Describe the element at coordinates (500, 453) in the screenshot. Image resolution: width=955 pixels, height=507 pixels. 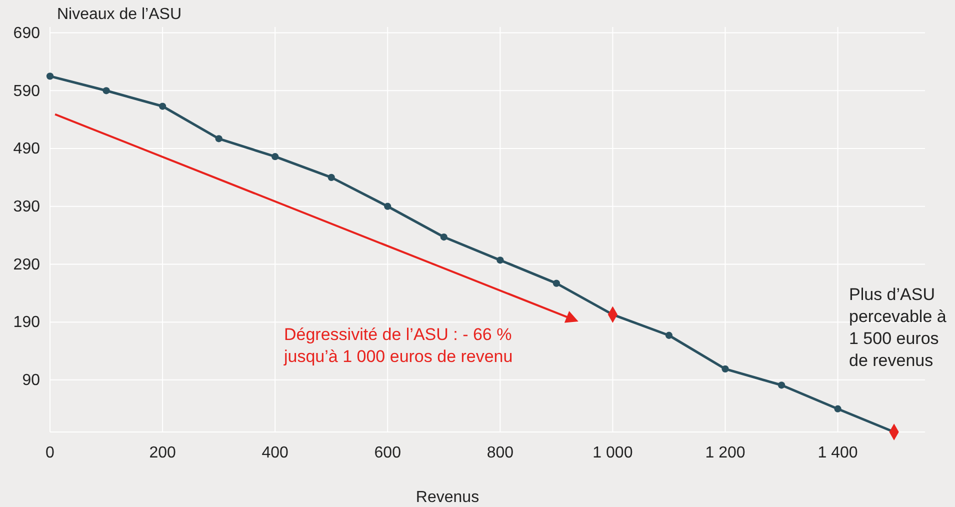
I see `x-tick-label: 800` at that location.